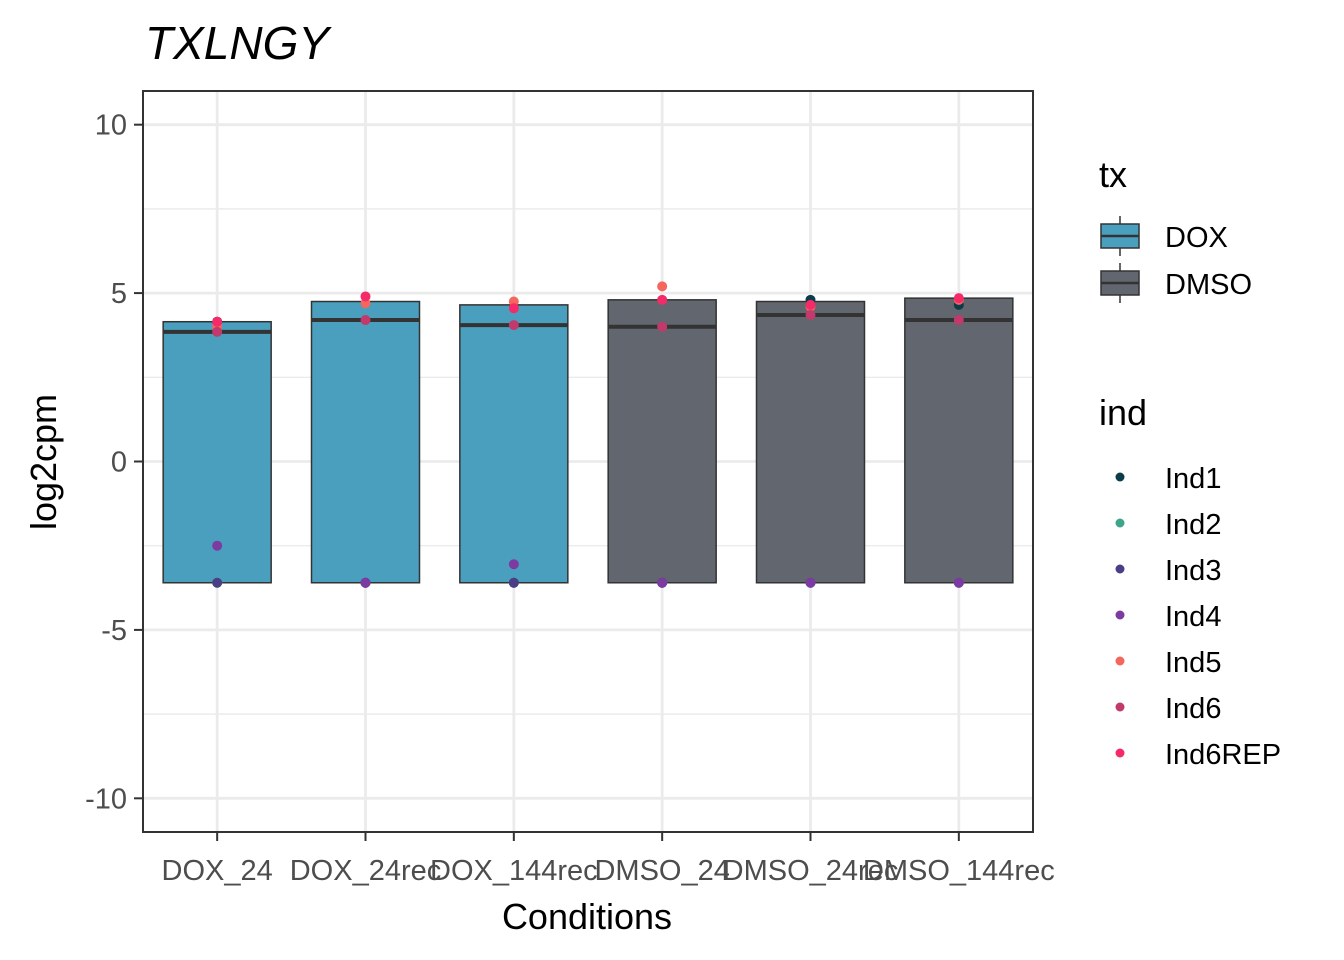 Image resolution: width=1344 pixels, height=960 pixels. I want to click on legend-label-tx: DOX, so click(1196, 238).